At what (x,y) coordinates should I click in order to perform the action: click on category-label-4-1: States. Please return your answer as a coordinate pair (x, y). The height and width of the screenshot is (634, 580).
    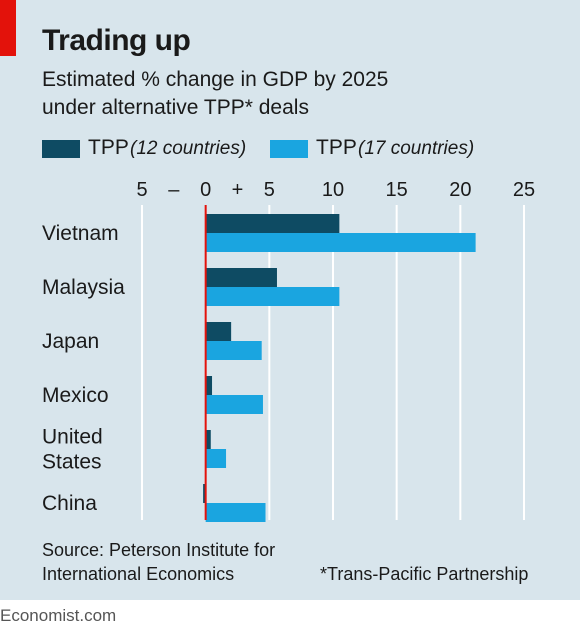
    Looking at the image, I should click on (72, 462).